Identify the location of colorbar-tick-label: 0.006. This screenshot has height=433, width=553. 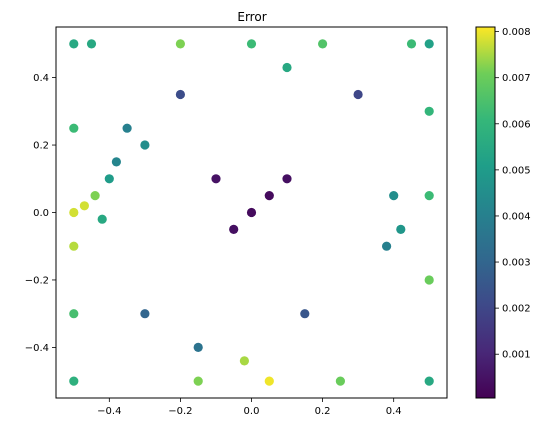
(516, 124).